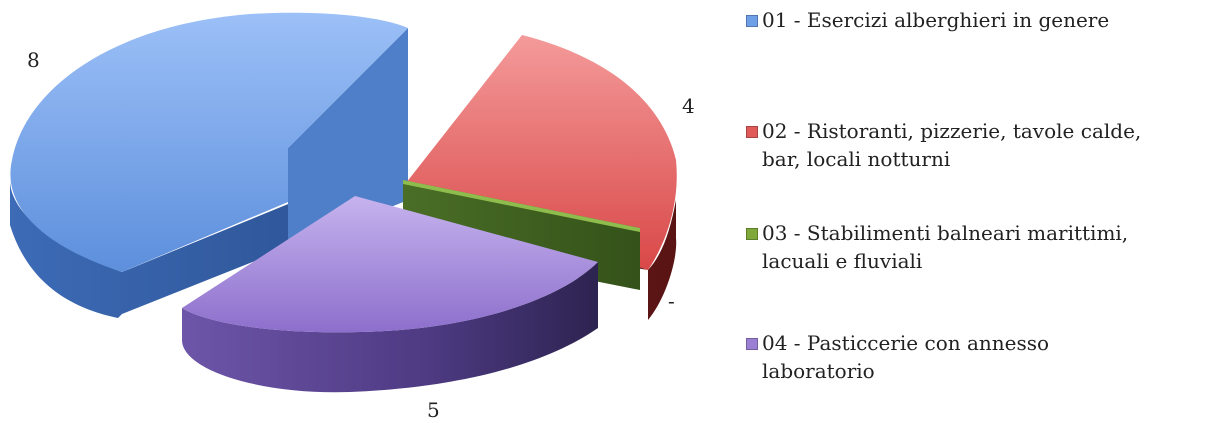  What do you see at coordinates (541, 152) in the screenshot?
I see `pie-slice-02-top` at bounding box center [541, 152].